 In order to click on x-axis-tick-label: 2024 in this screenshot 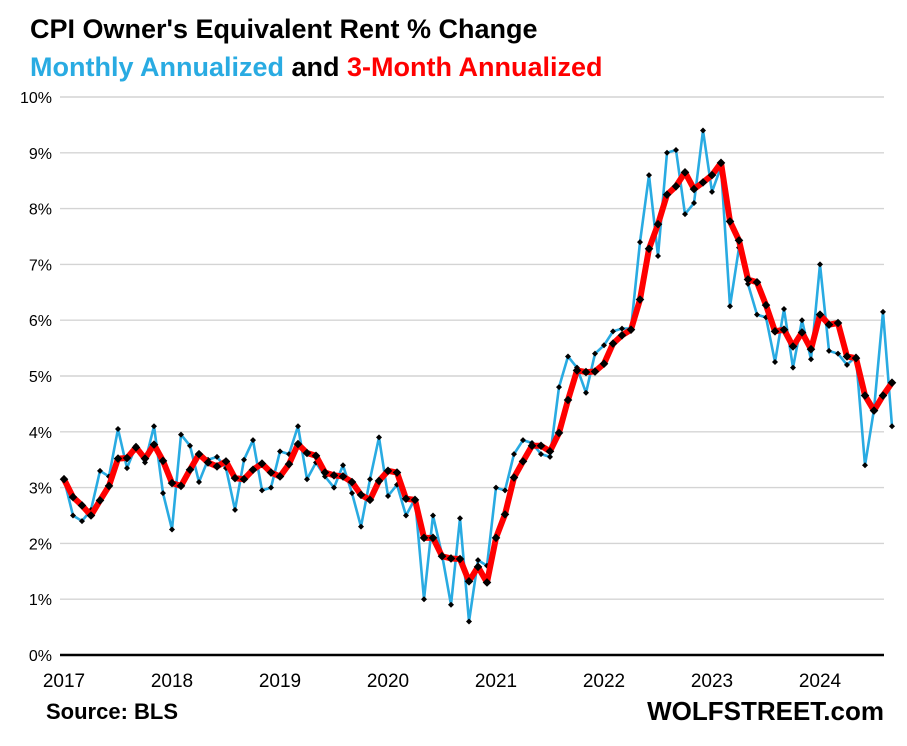, I will do `click(820, 681)`.